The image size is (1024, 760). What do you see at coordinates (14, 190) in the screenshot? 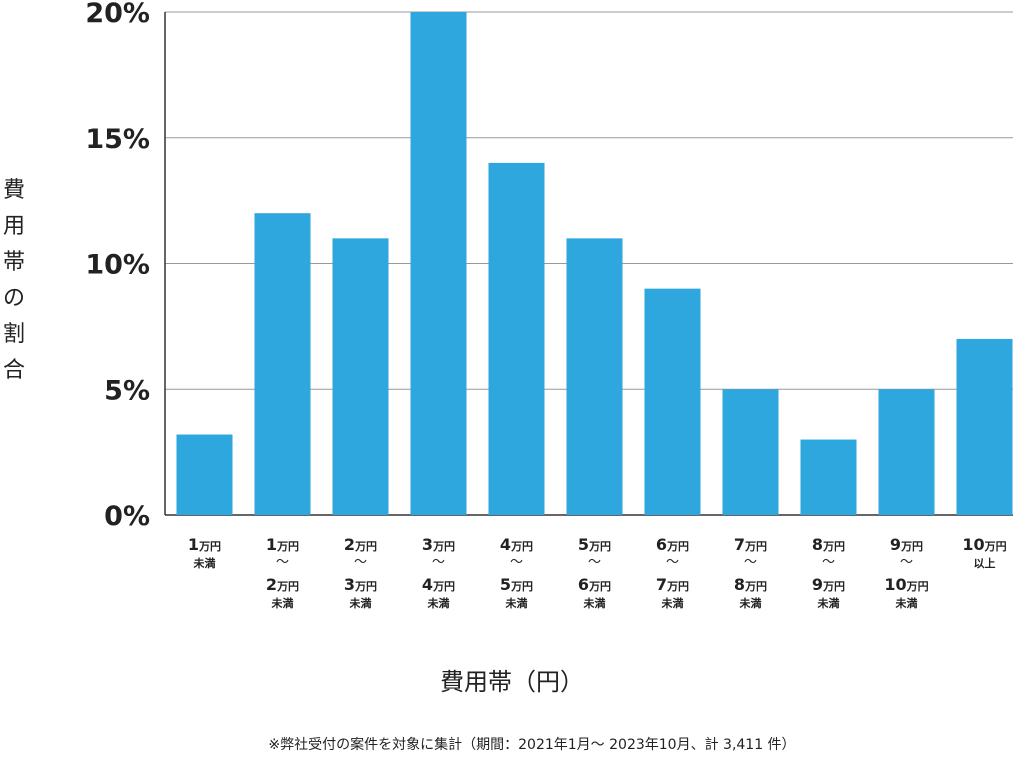
I see `y-axis-title-char: 費` at bounding box center [14, 190].